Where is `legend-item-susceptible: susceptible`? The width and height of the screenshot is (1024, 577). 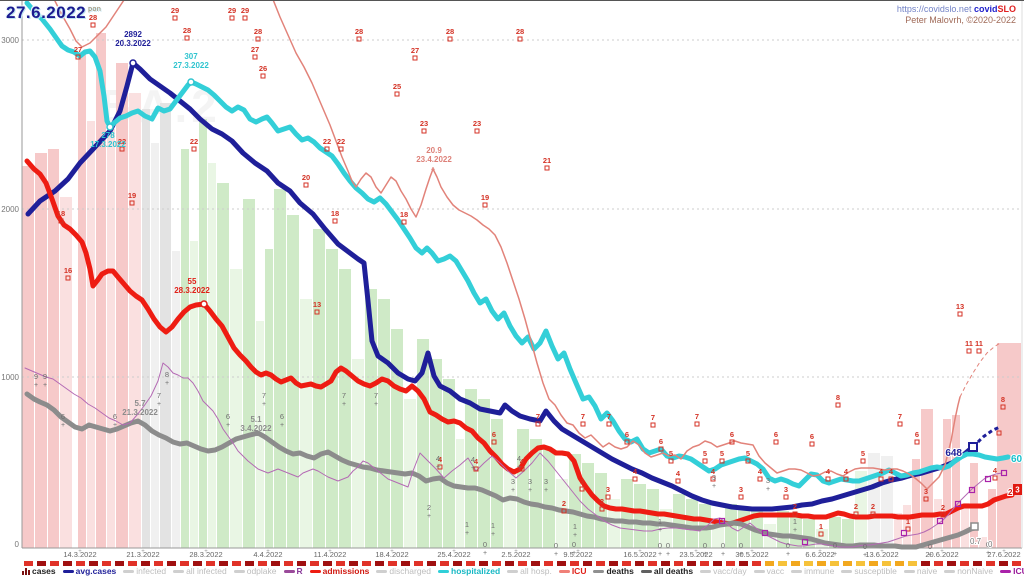
legend-item-susceptible: susceptible is located at coordinates (869, 571).